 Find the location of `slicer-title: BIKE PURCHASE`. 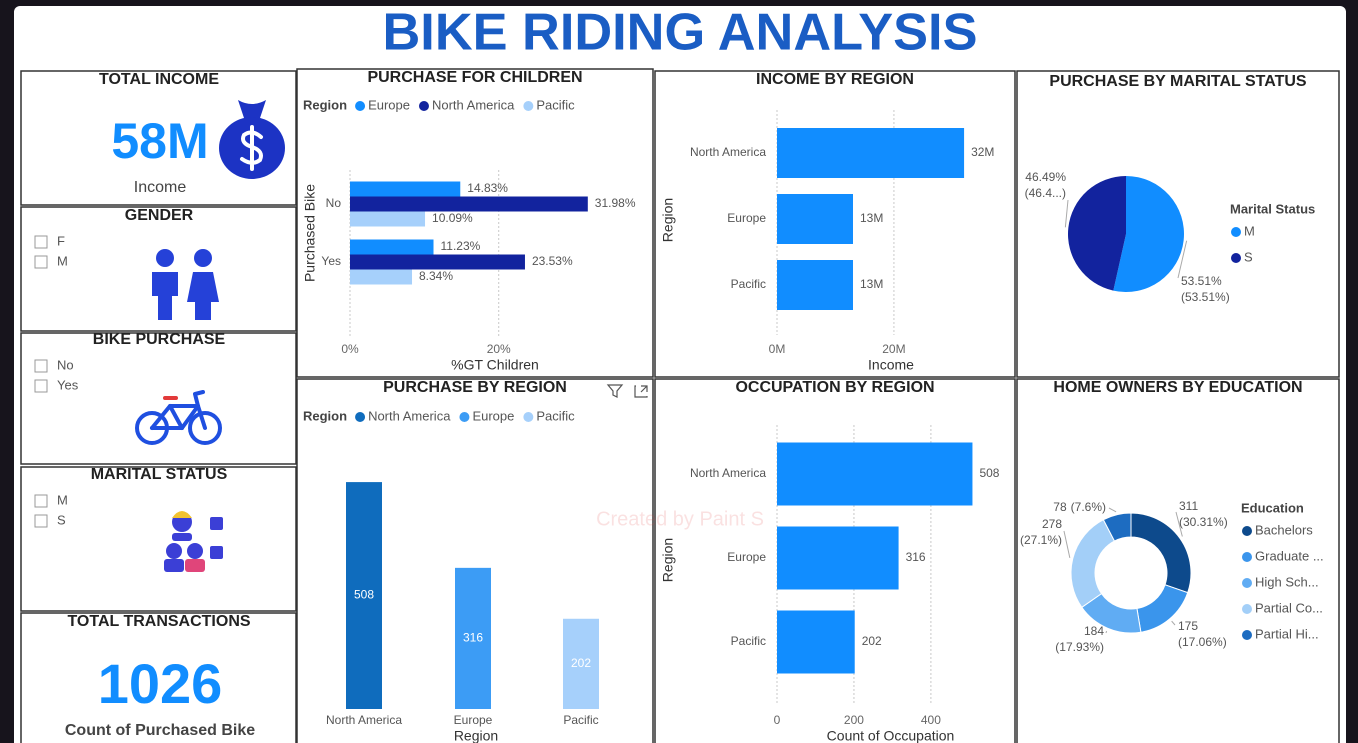

slicer-title: BIKE PURCHASE is located at coordinates (159, 339).